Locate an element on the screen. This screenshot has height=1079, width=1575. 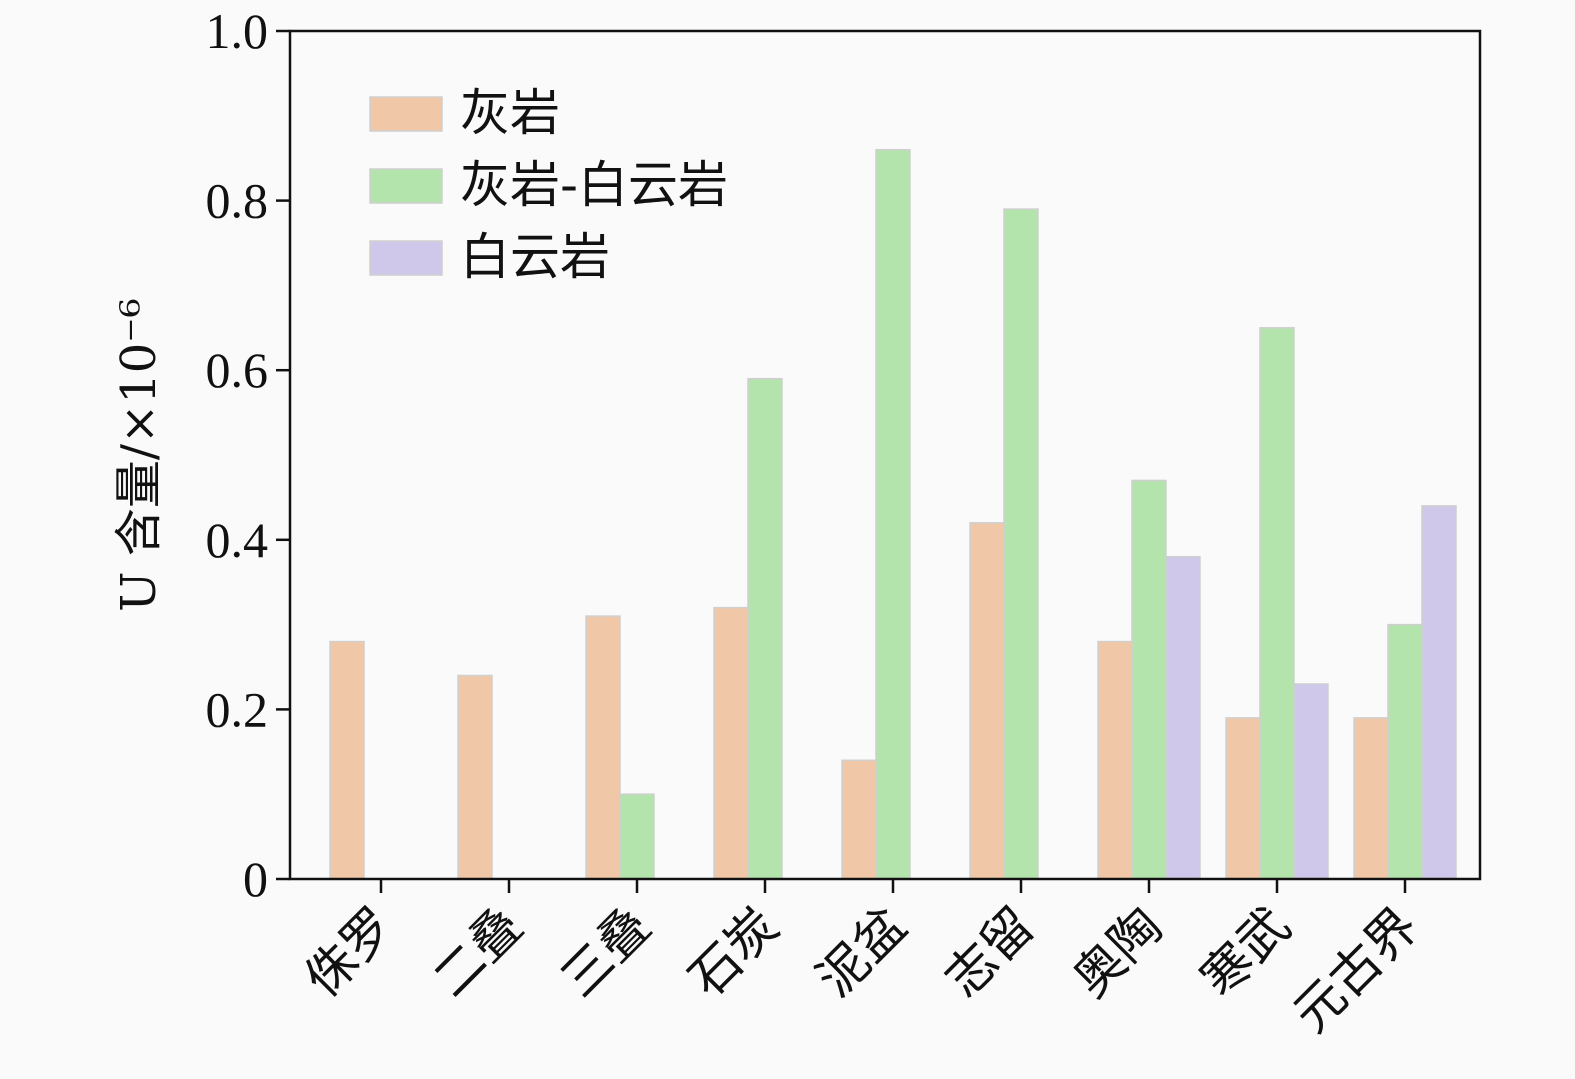
legend-label-2: 灰岩-白云岩 is located at coordinates (594, 185).